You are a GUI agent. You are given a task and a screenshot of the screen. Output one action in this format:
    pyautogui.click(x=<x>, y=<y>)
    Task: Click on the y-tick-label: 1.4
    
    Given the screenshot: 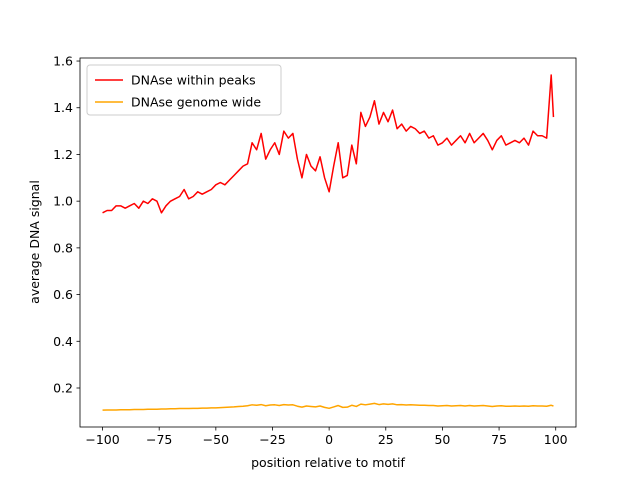 What is the action you would take?
    pyautogui.click(x=63, y=107)
    